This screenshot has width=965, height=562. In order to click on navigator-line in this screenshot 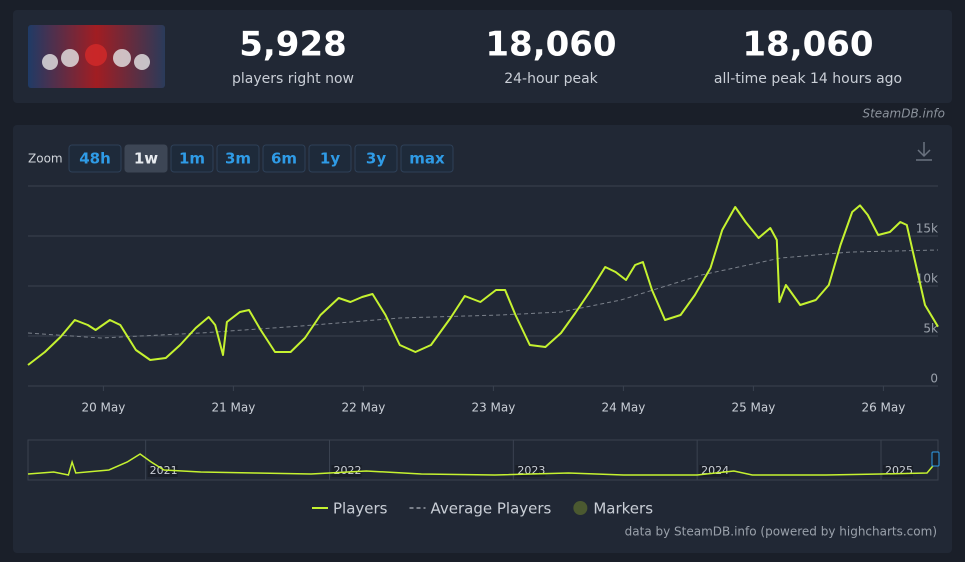, I will do `click(483, 464)`.